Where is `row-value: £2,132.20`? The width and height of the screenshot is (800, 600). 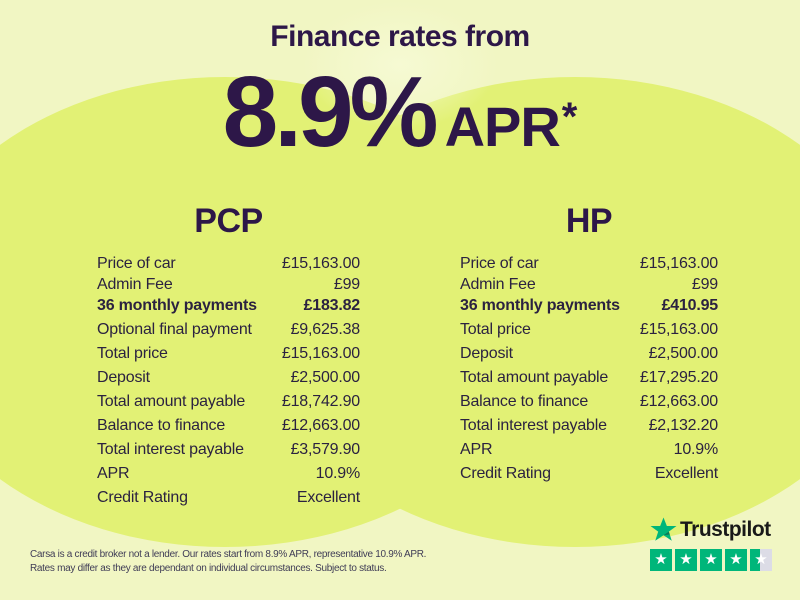 row-value: £2,132.20 is located at coordinates (683, 425).